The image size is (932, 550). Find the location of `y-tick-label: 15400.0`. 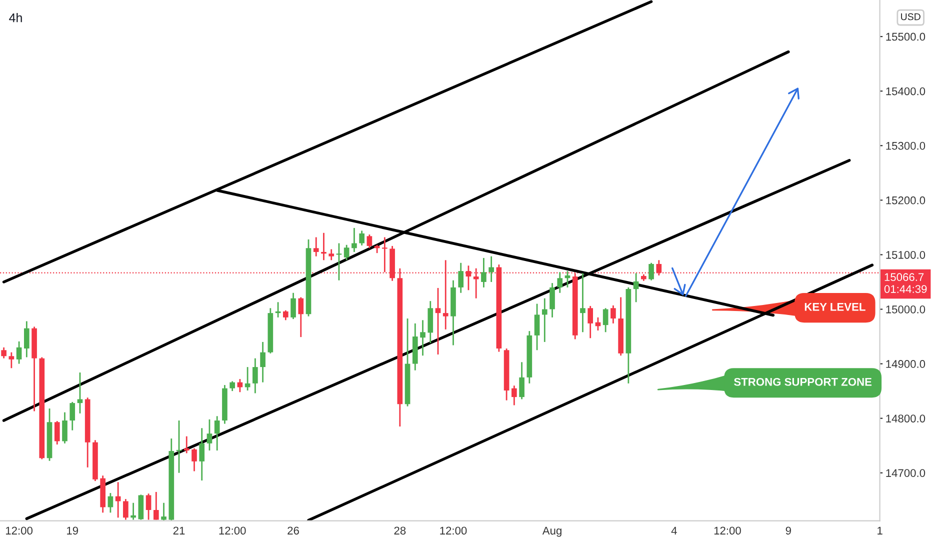

y-tick-label: 15400.0 is located at coordinates (906, 91).